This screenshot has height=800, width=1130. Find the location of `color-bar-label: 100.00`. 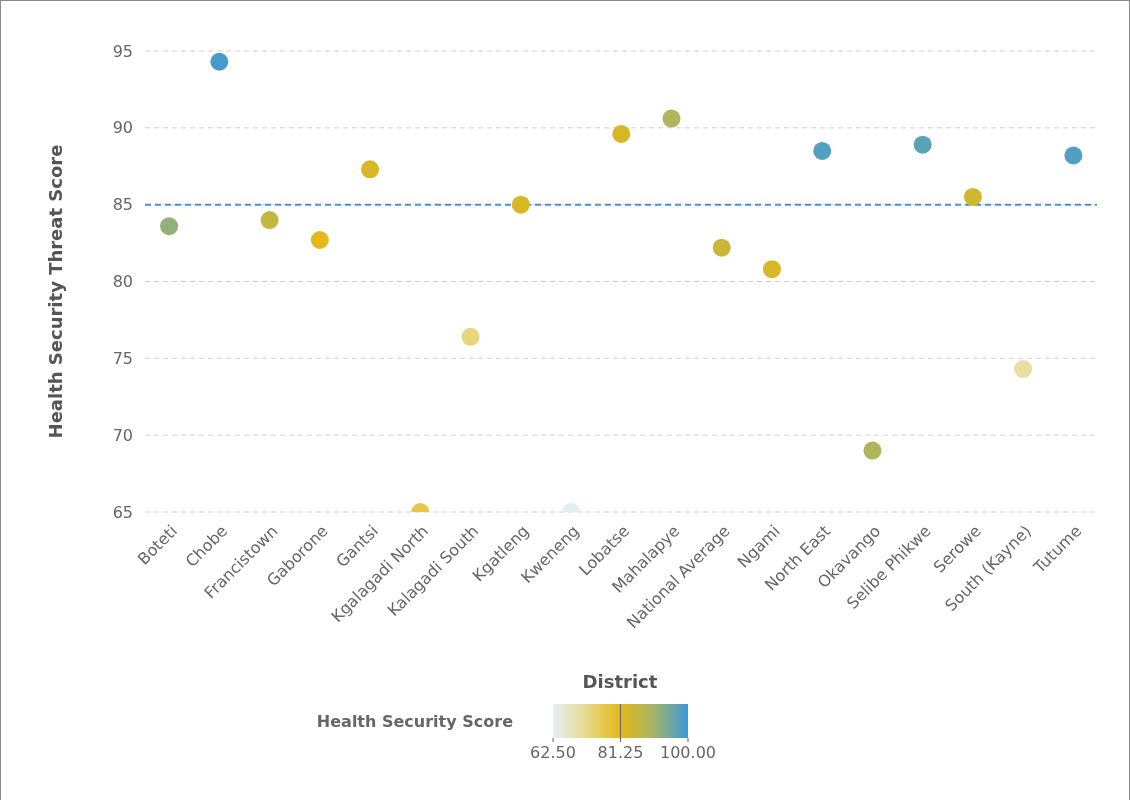

color-bar-label: 100.00 is located at coordinates (688, 752).